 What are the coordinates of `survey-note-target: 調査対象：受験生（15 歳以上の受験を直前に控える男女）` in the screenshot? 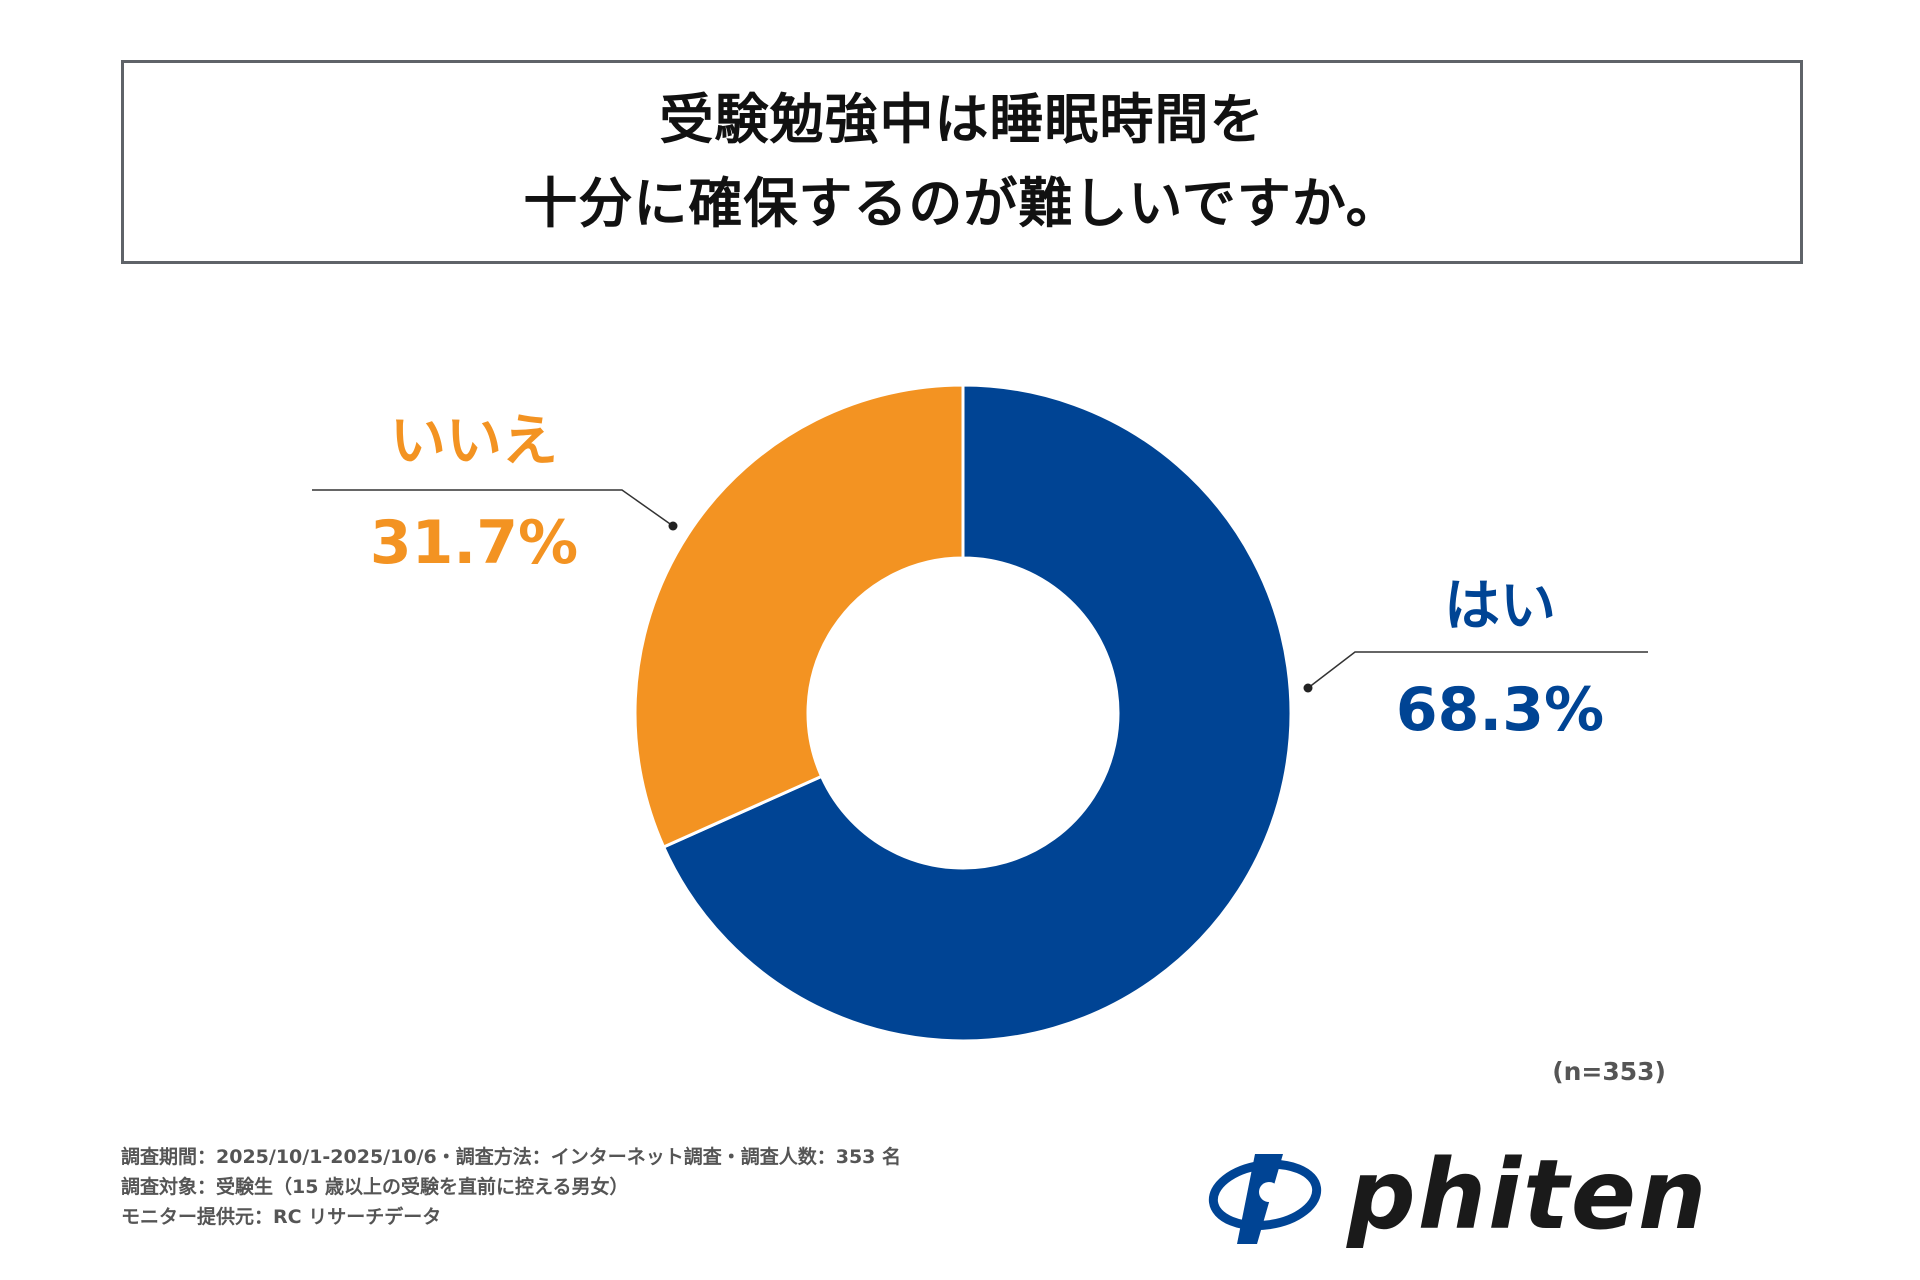 It's located at (375, 1187).